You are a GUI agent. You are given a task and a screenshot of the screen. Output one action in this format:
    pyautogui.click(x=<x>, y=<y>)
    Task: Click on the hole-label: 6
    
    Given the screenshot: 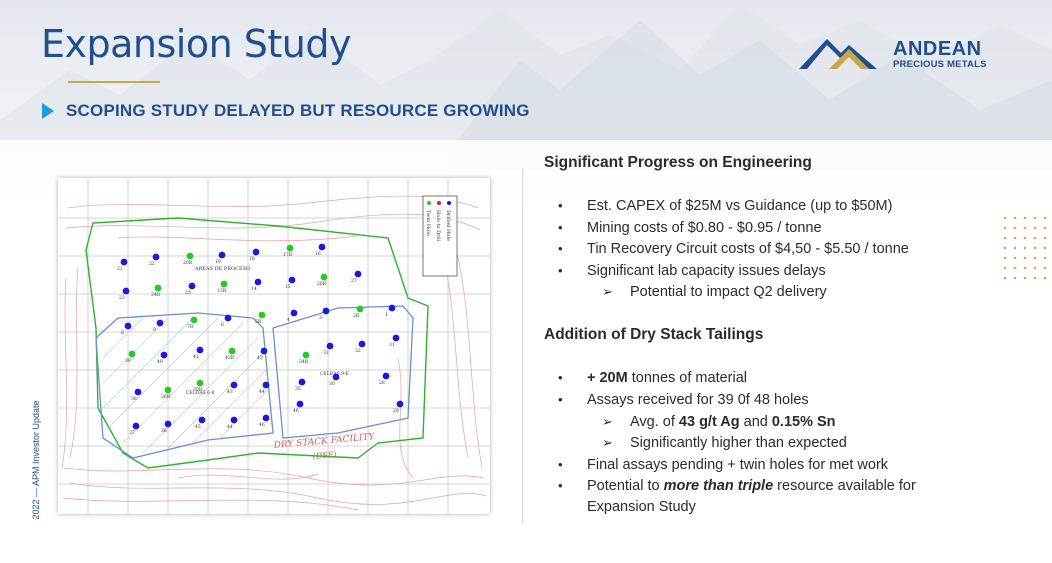 What is the action you would take?
    pyautogui.click(x=222, y=325)
    